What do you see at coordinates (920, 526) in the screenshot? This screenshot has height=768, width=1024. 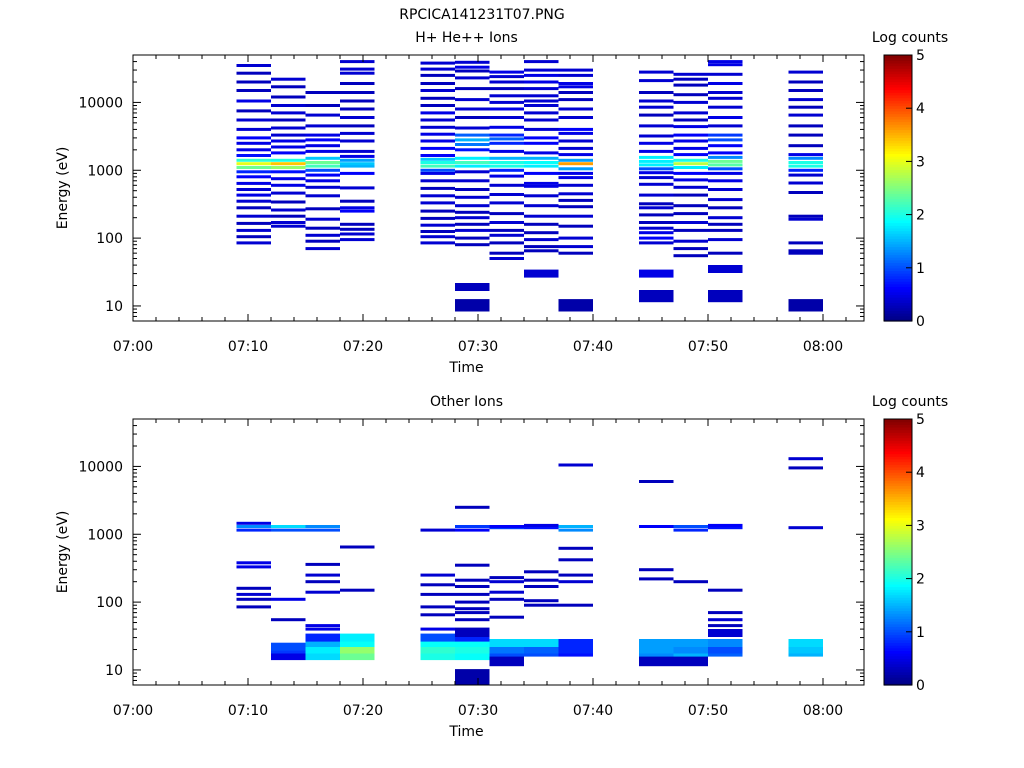 I see `colorbar-tick-label: 3` at bounding box center [920, 526].